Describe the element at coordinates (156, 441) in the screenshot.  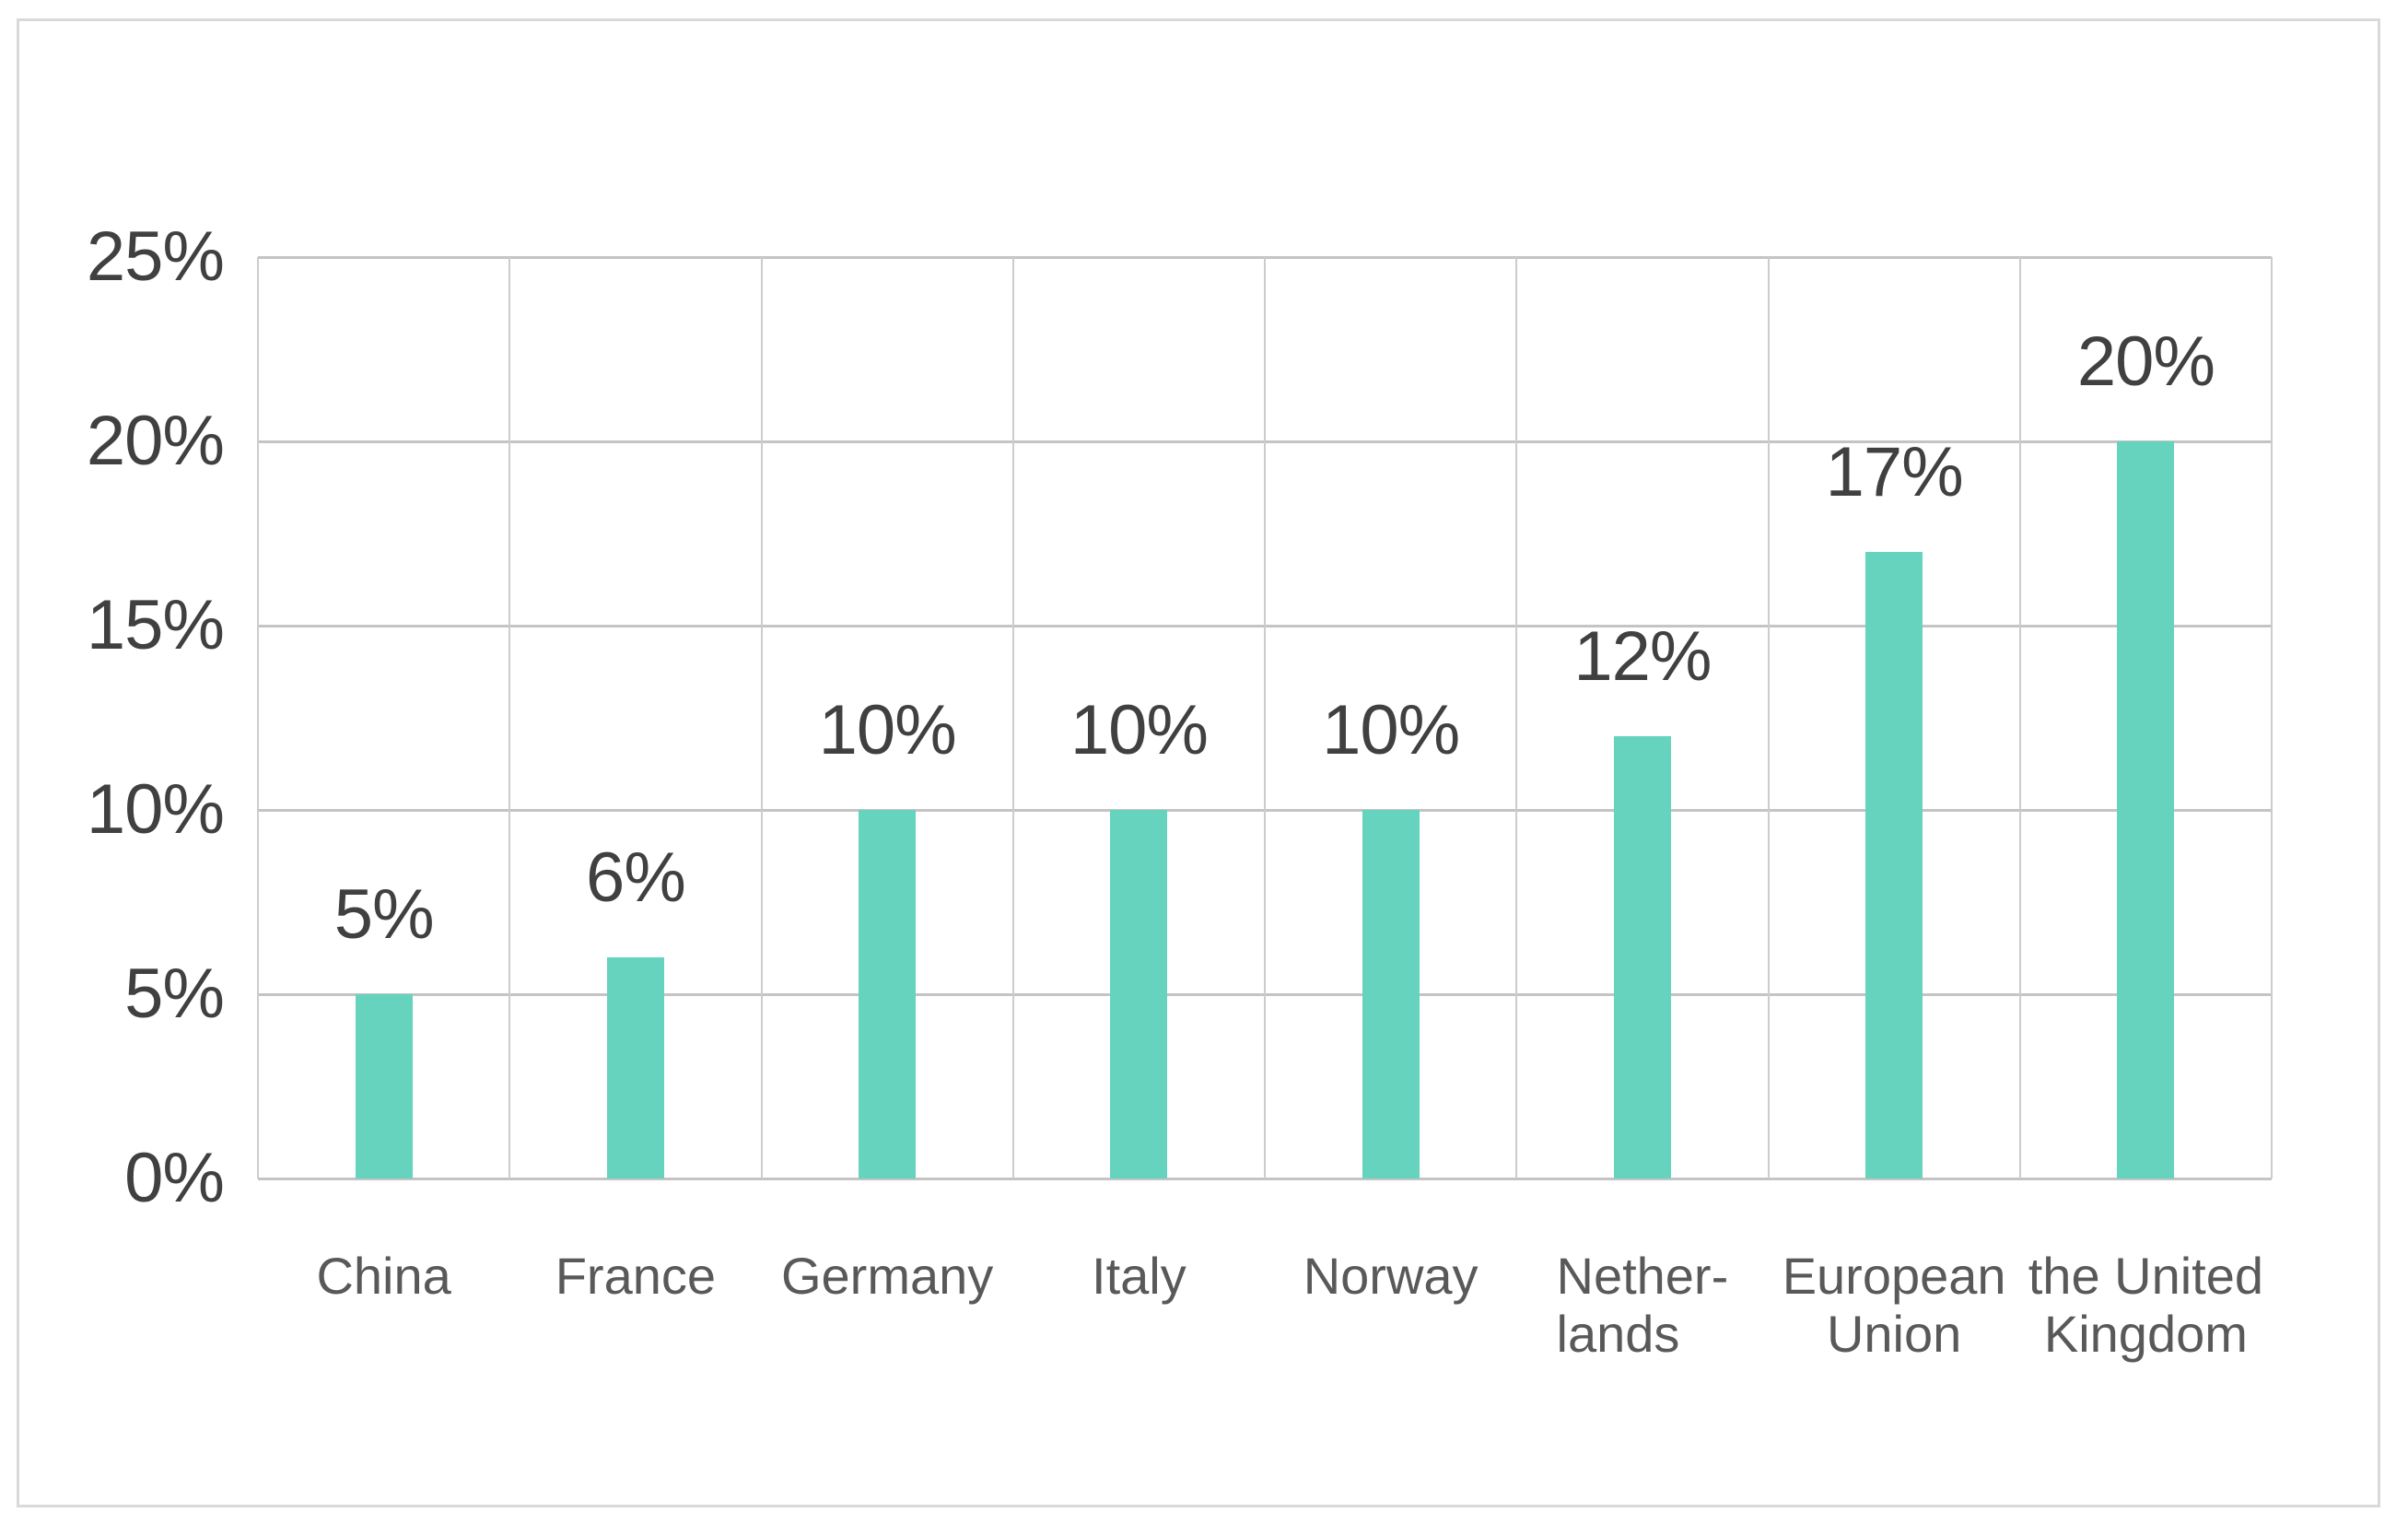
I see `y-tick-20pct: 20%` at that location.